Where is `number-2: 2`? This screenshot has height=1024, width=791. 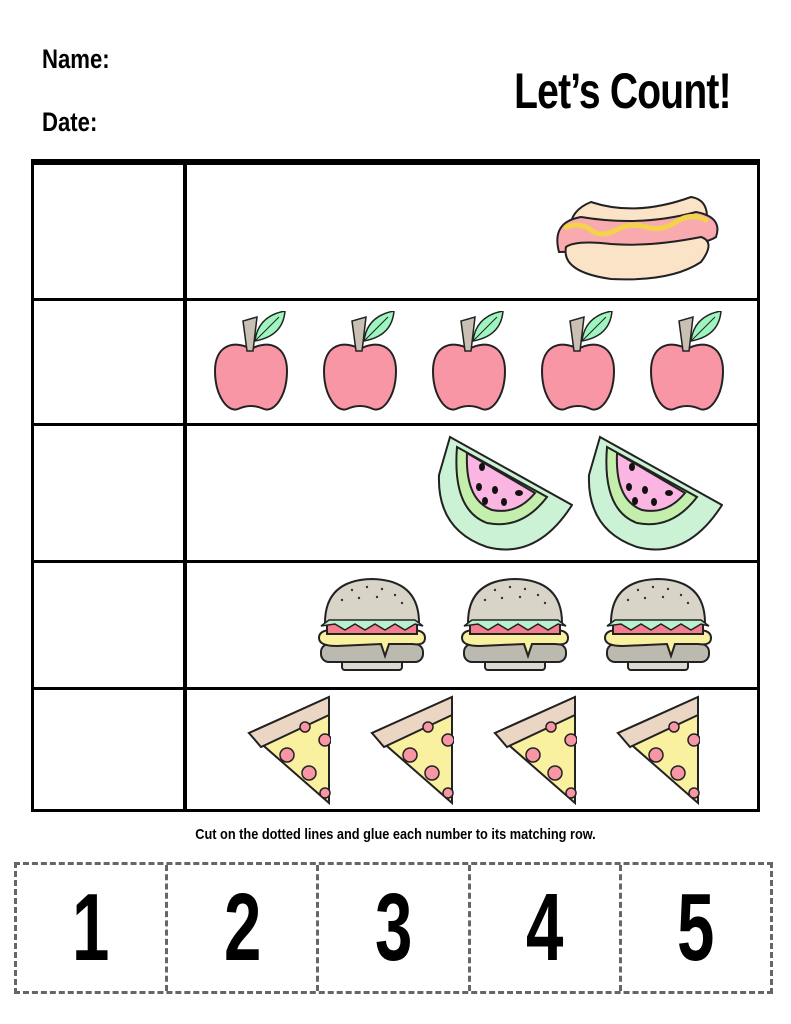
number-2: 2 is located at coordinates (242, 927).